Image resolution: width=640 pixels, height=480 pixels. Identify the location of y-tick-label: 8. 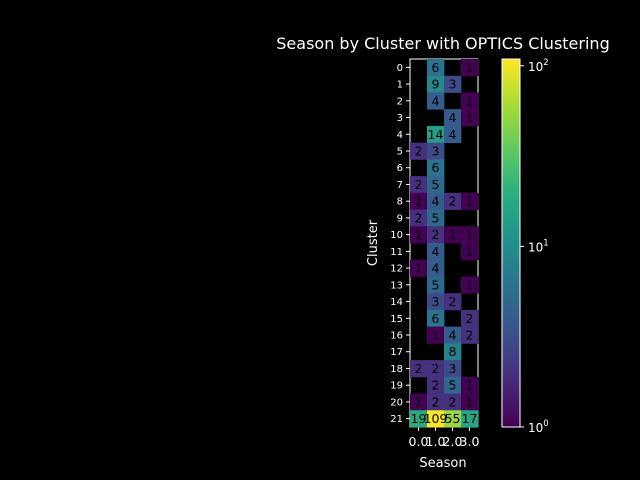
(400, 202).